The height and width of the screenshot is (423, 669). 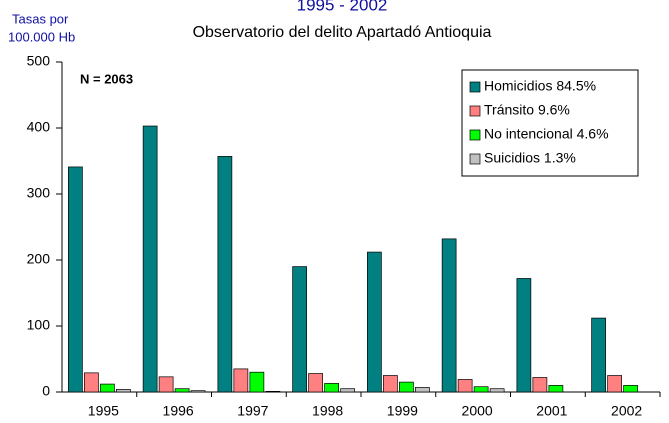 What do you see at coordinates (39, 325) in the screenshot?
I see `y-tick-label: 100` at bounding box center [39, 325].